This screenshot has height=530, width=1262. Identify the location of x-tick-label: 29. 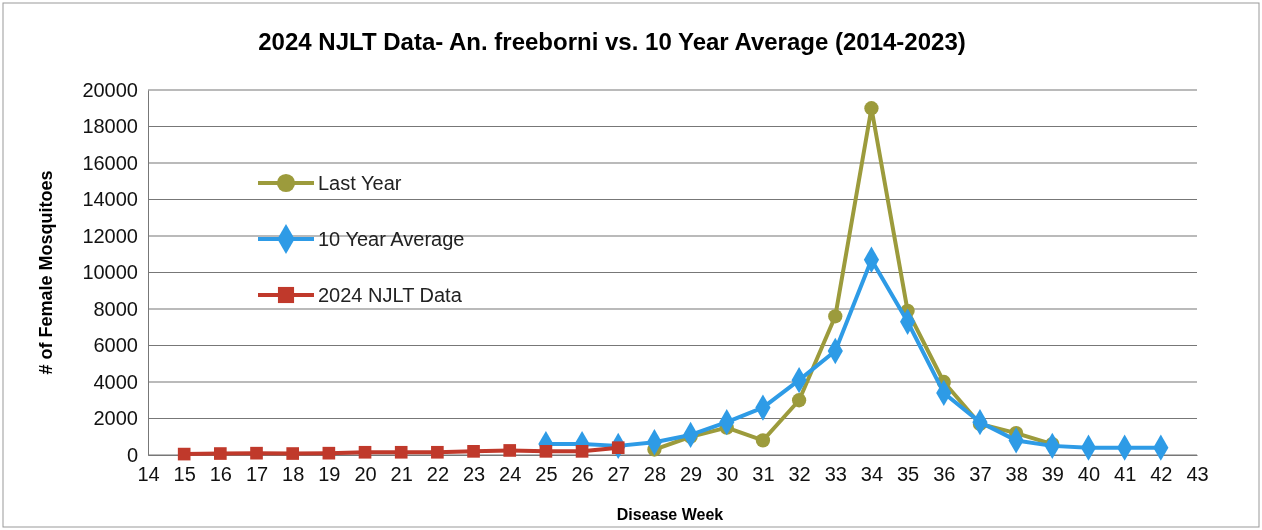
(691, 474).